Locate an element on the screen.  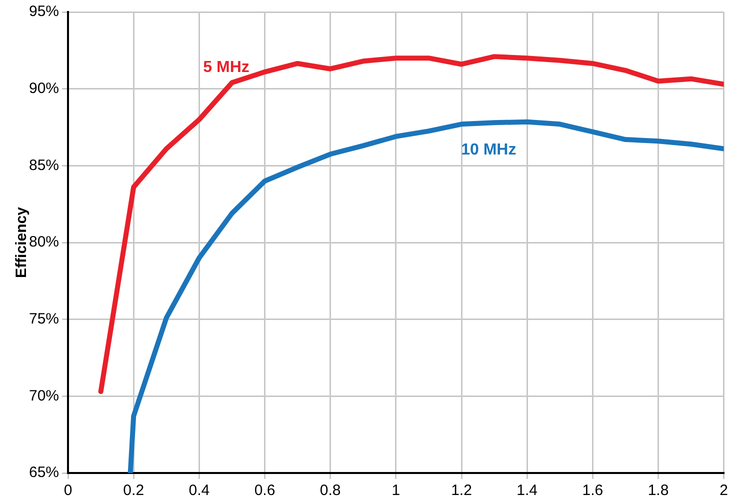
x-tick-label: 1.6 is located at coordinates (593, 491).